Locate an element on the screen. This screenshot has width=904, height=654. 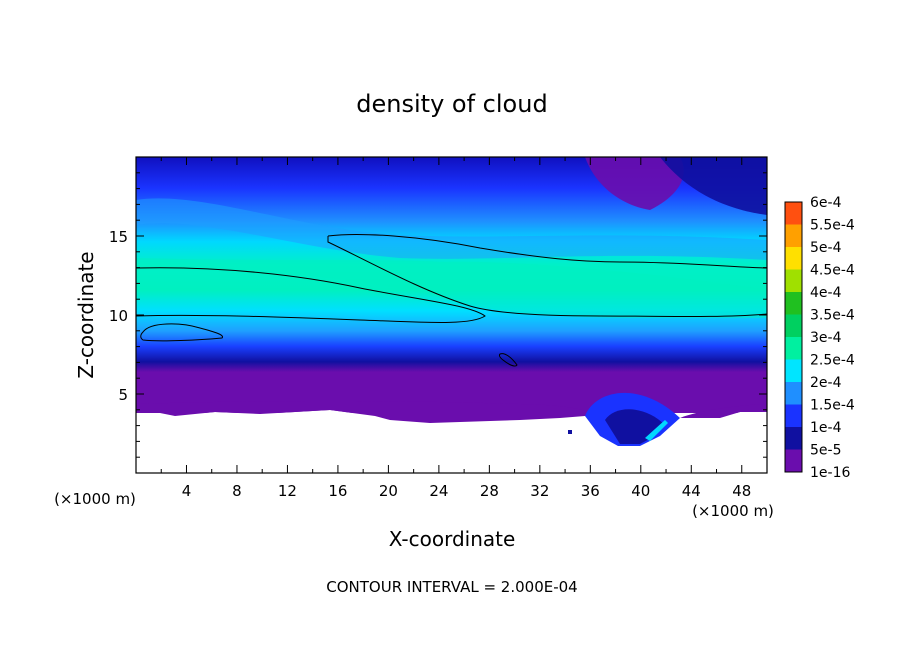
x-tick-label: 48 is located at coordinates (741, 491).